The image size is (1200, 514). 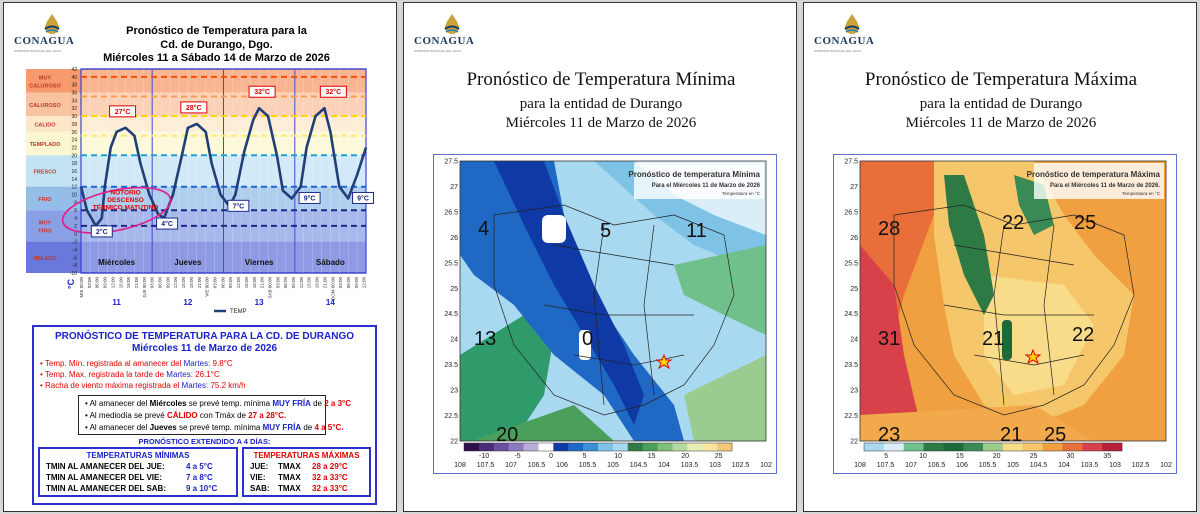 I want to click on x-tick-label: 107.5, so click(x=886, y=465).